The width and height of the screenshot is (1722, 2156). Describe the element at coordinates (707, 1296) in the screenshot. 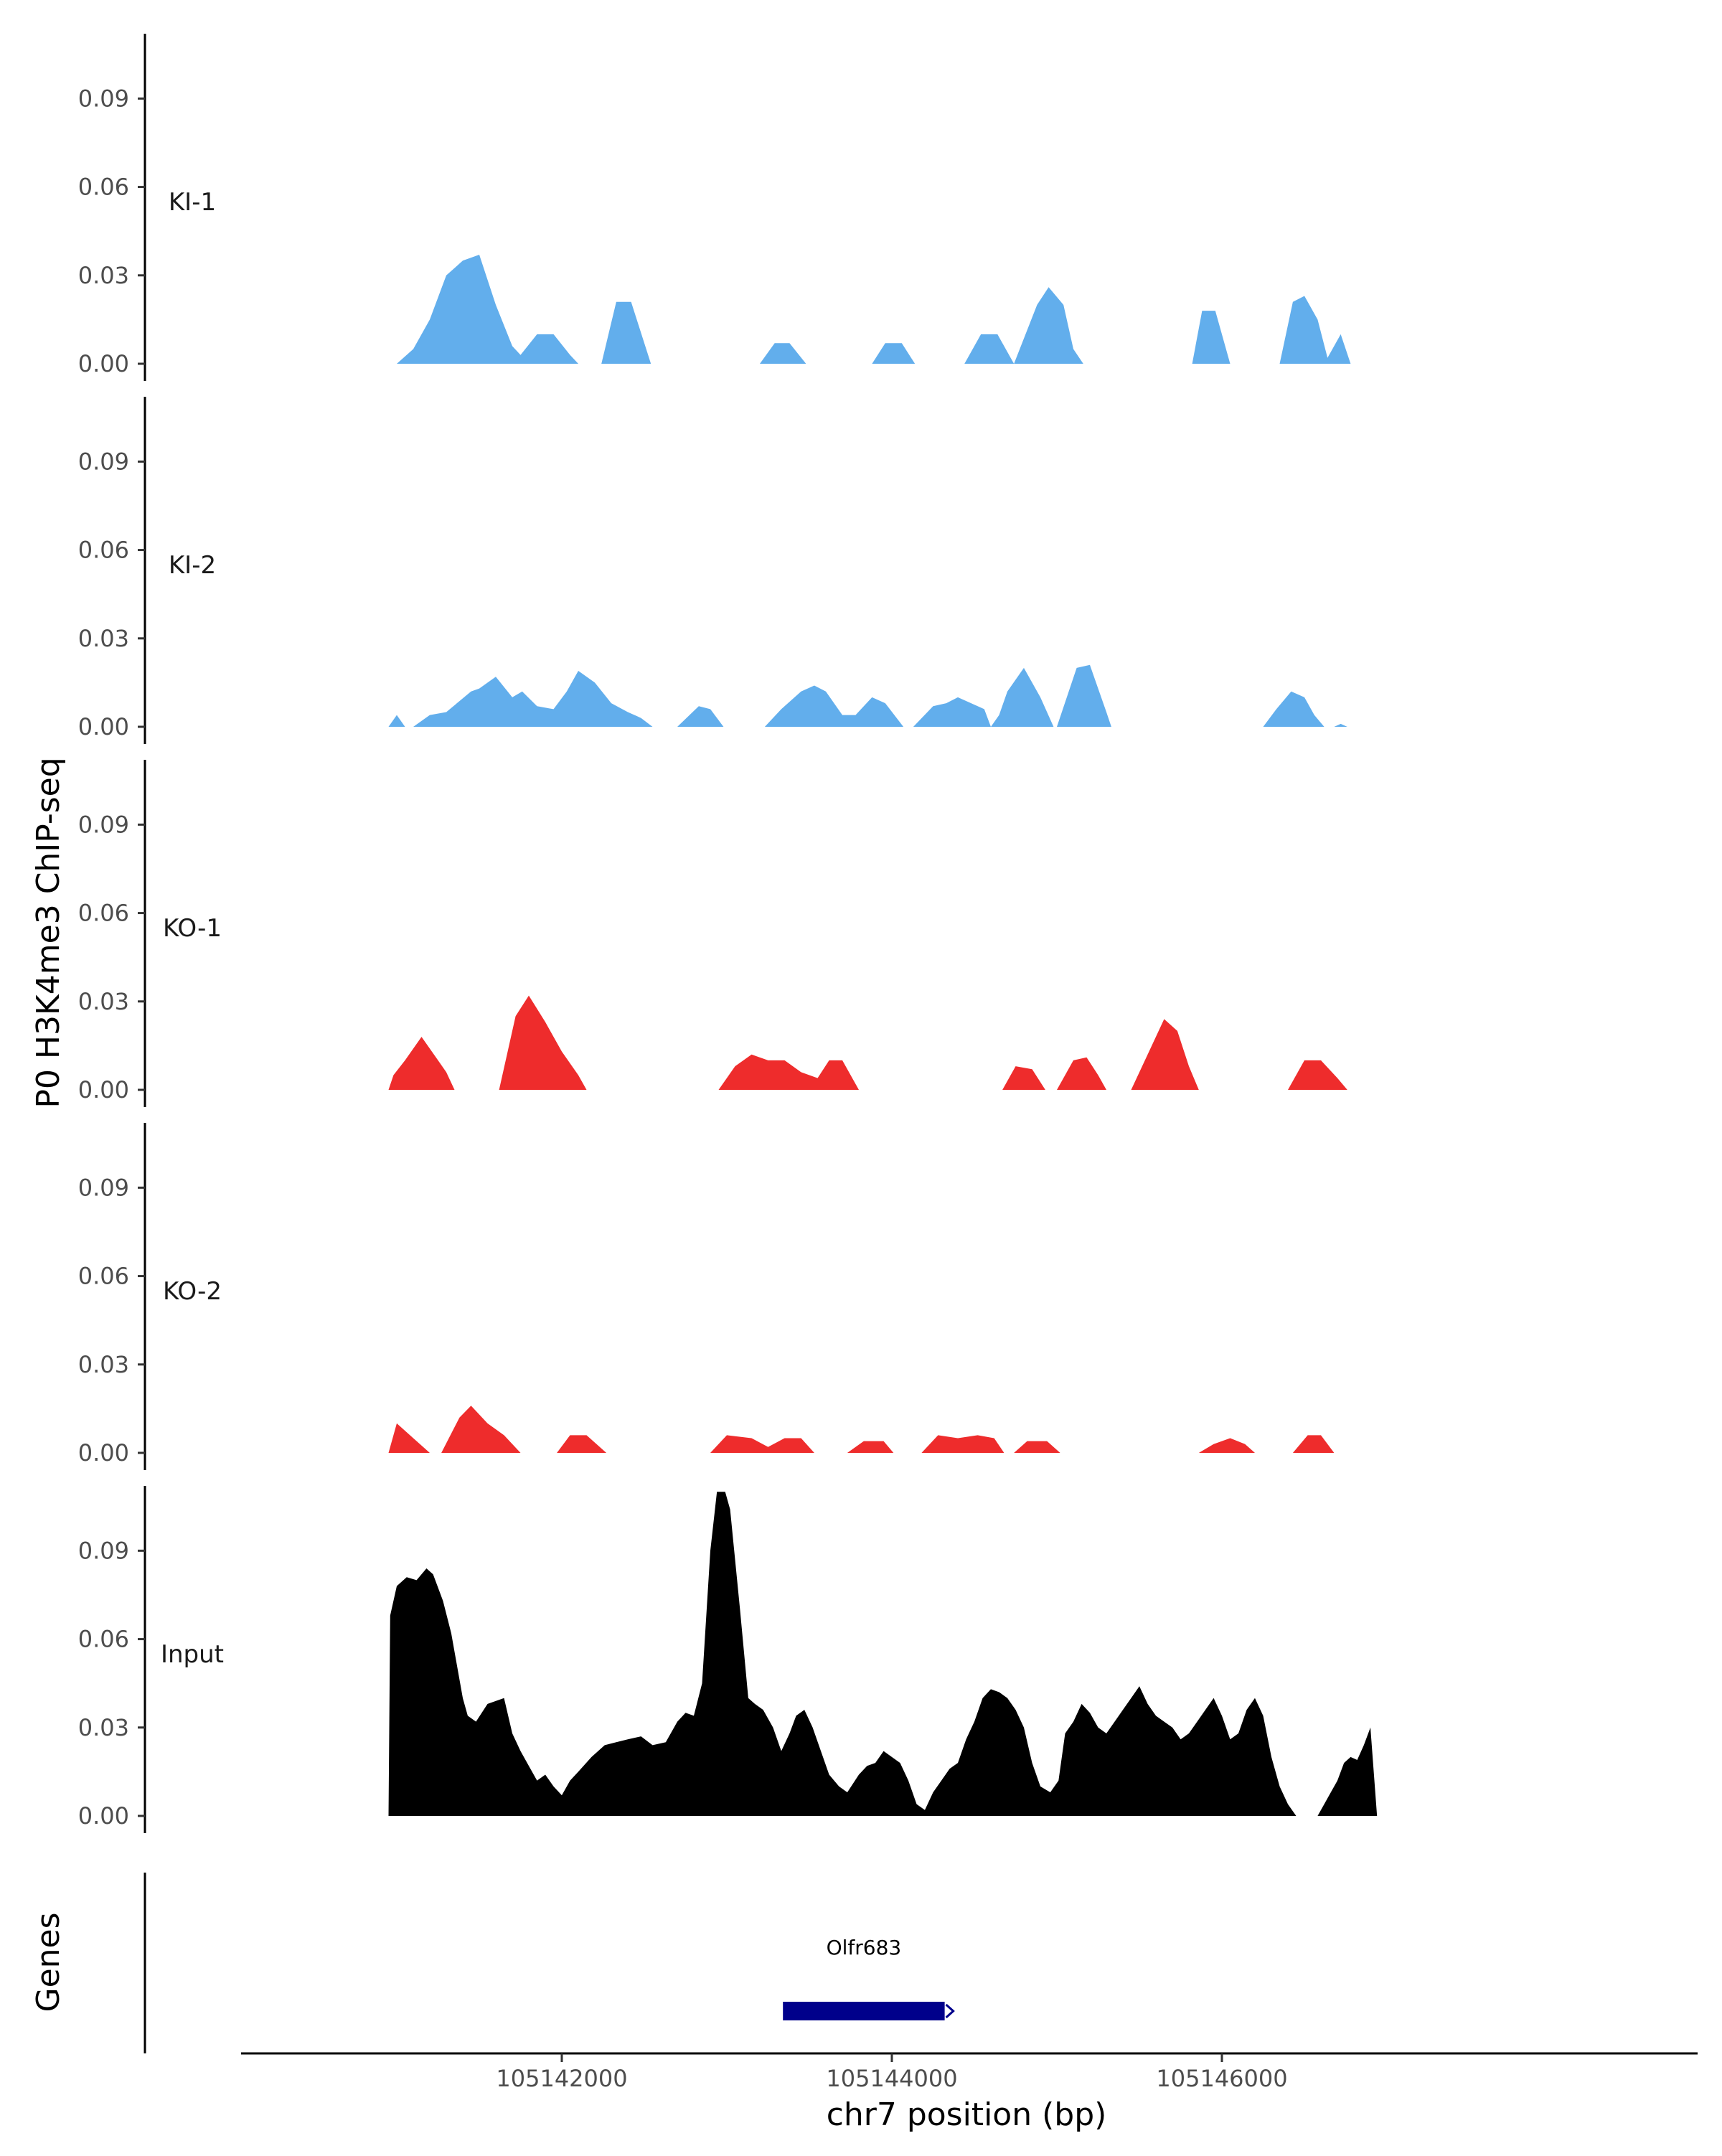

I see `track-panel-ko-2: 0.00 0.03 0.06 0.09 KO-2` at that location.